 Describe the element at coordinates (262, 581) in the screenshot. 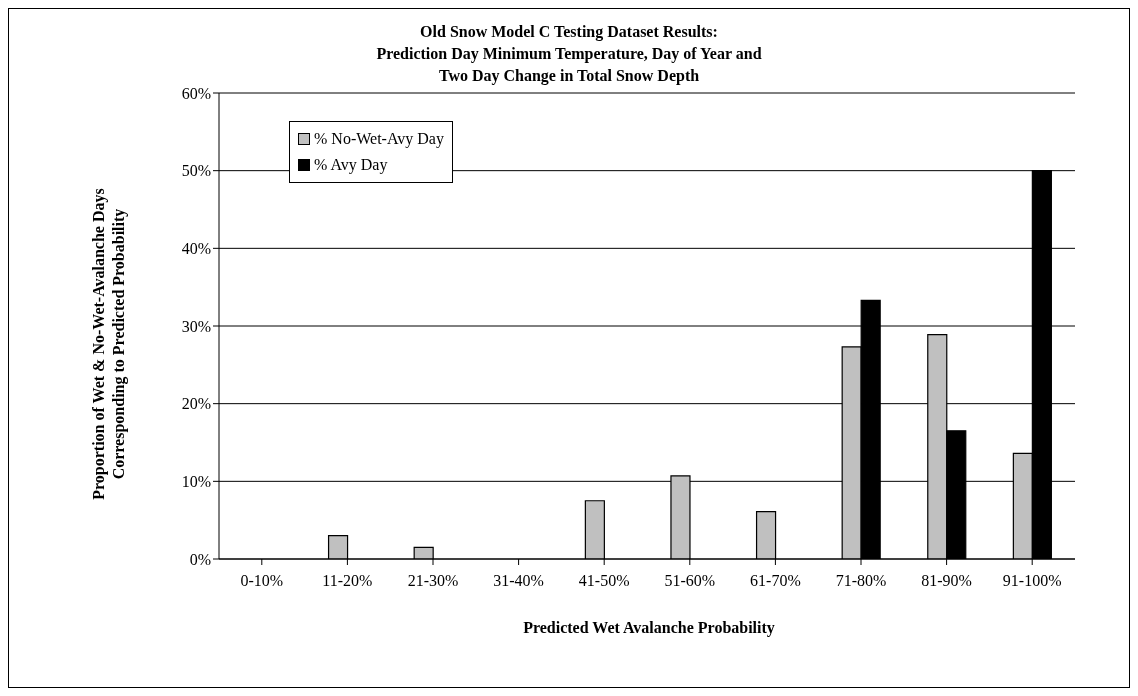

I see `x-tick-label: 0-10%` at that location.